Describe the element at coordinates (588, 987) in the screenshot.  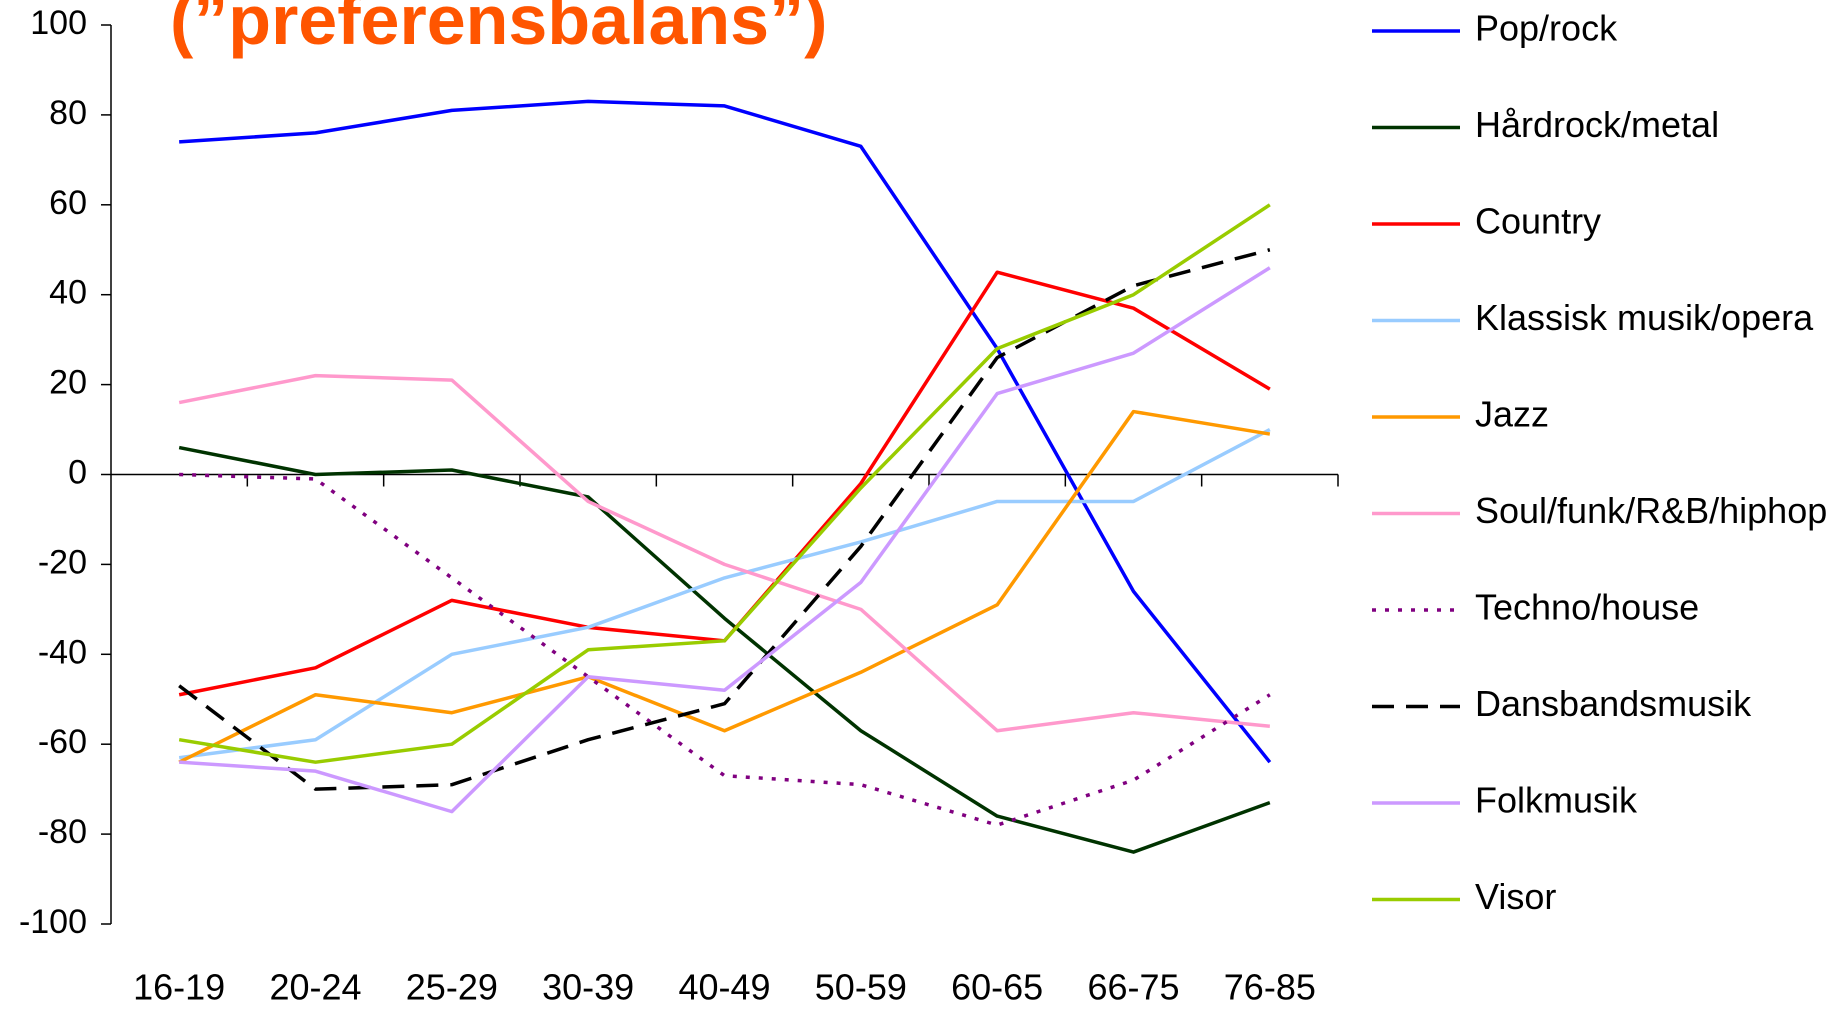
I see `x-tick-label: 30-39` at that location.